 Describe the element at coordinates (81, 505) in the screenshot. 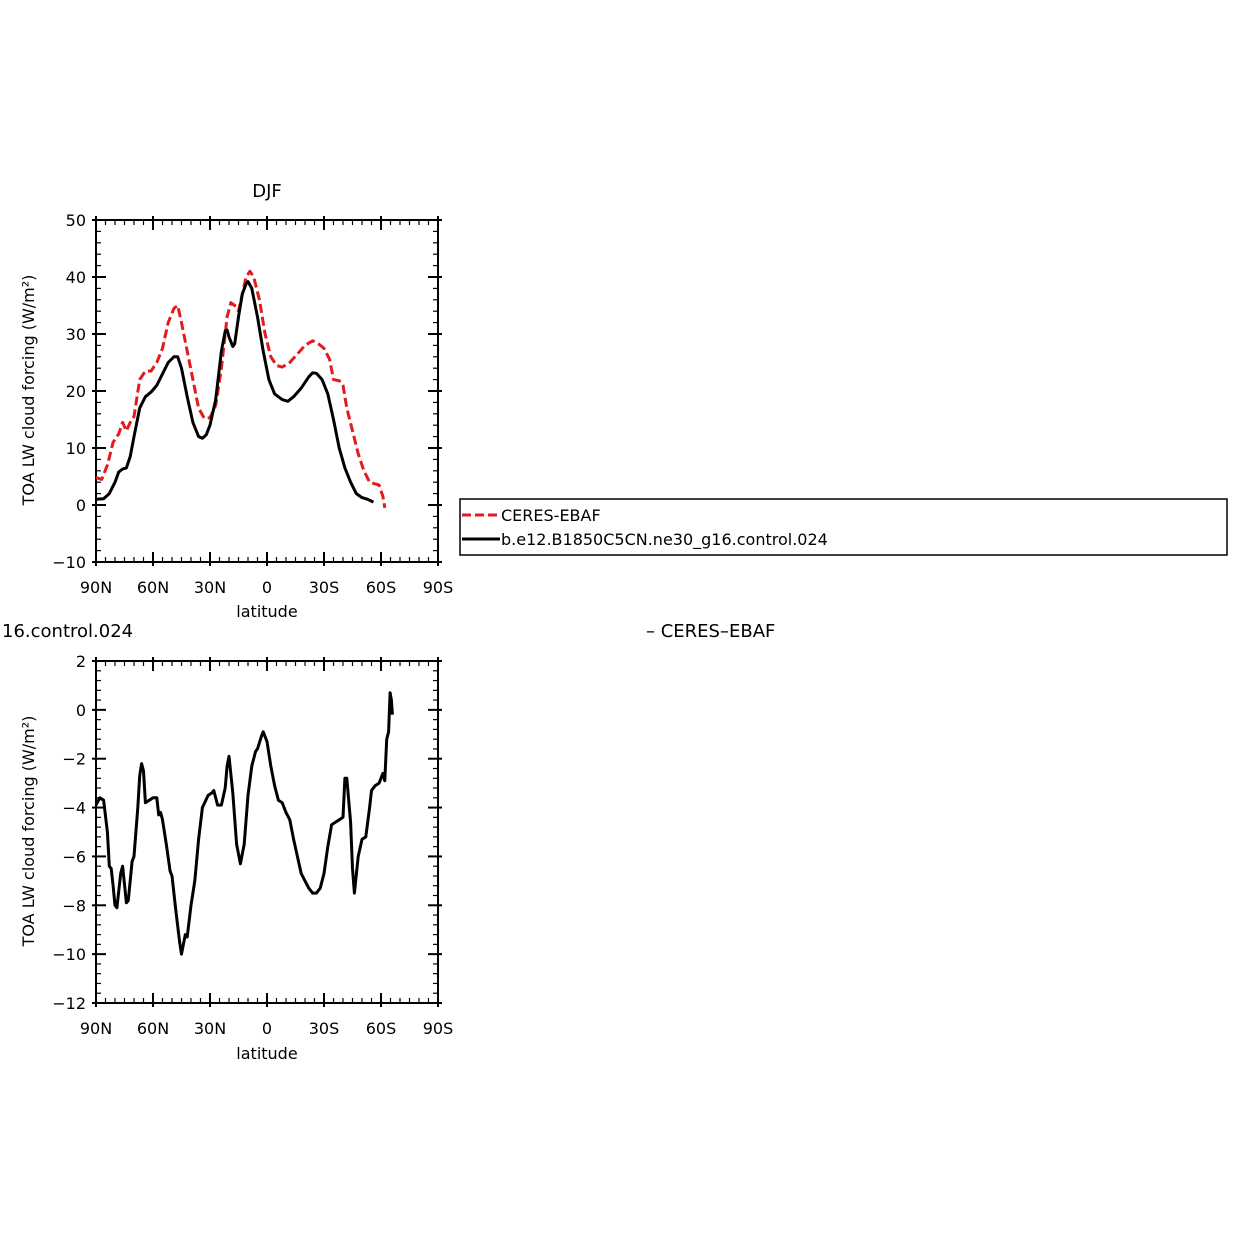

I see `top-chart-y-tick-label: 0` at that location.